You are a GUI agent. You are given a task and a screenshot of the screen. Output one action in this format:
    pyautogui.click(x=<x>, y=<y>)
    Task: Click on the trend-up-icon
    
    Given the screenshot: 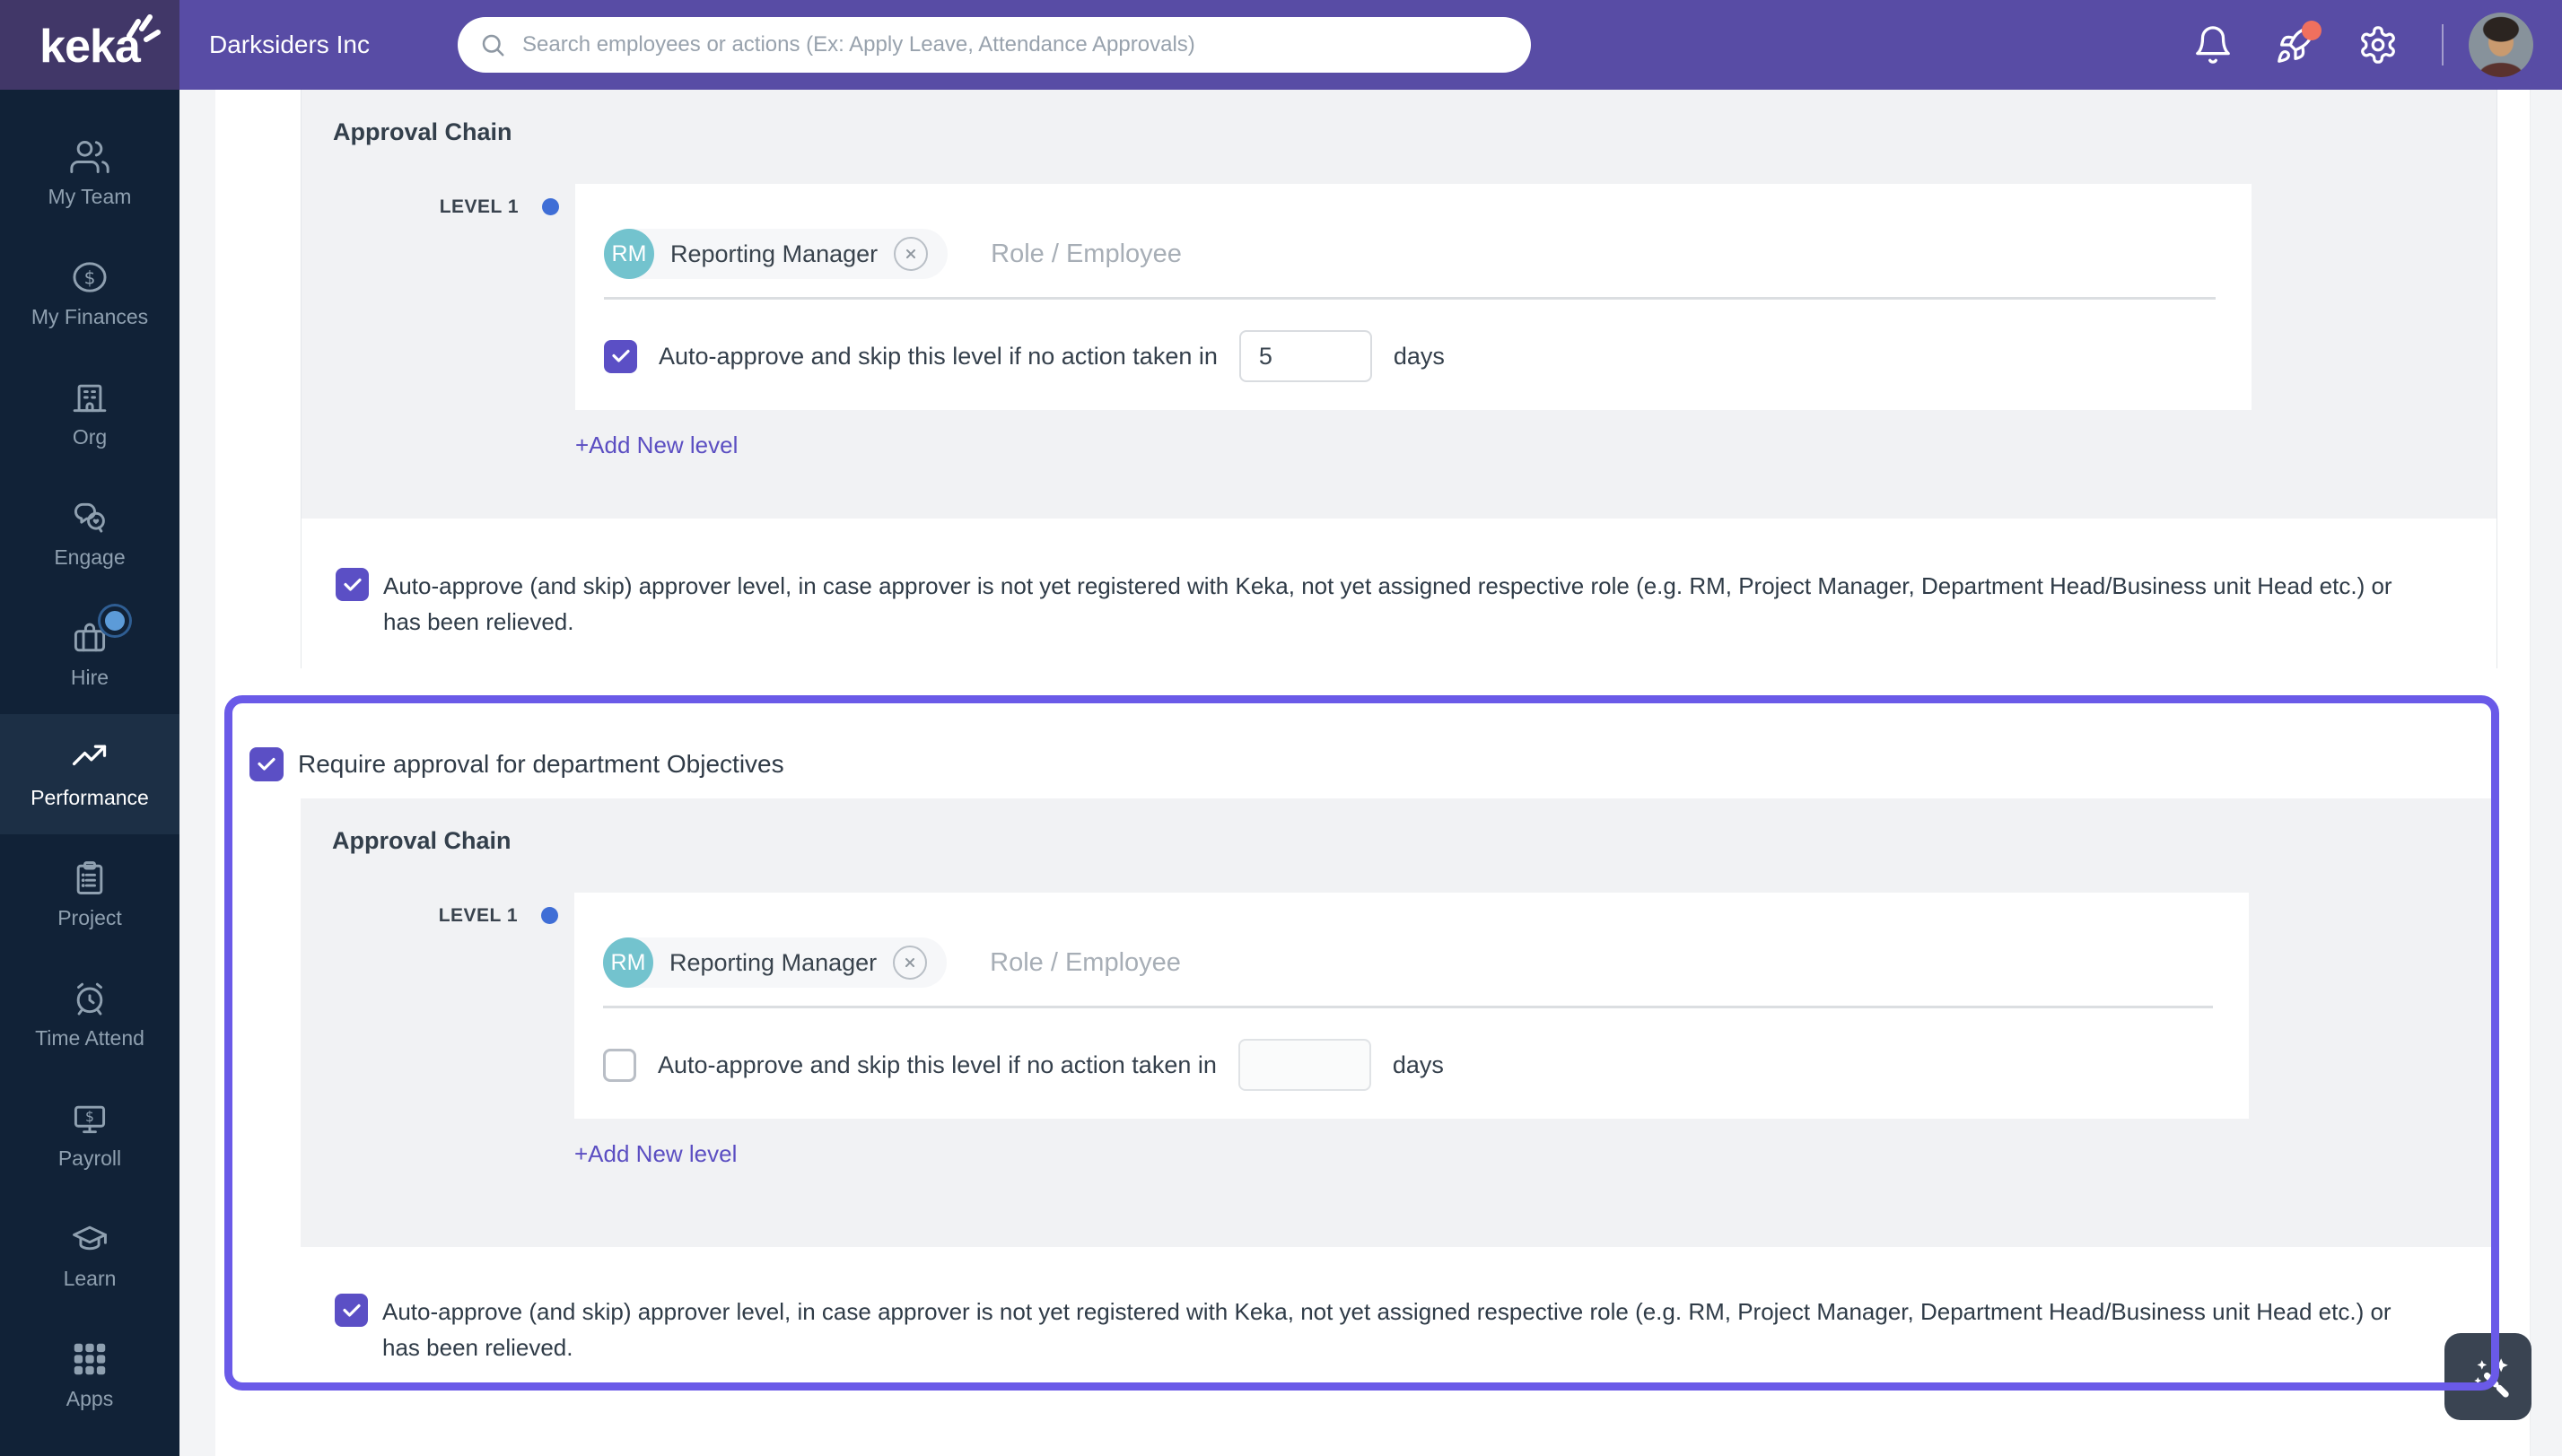 What is the action you would take?
    pyautogui.click(x=89, y=755)
    